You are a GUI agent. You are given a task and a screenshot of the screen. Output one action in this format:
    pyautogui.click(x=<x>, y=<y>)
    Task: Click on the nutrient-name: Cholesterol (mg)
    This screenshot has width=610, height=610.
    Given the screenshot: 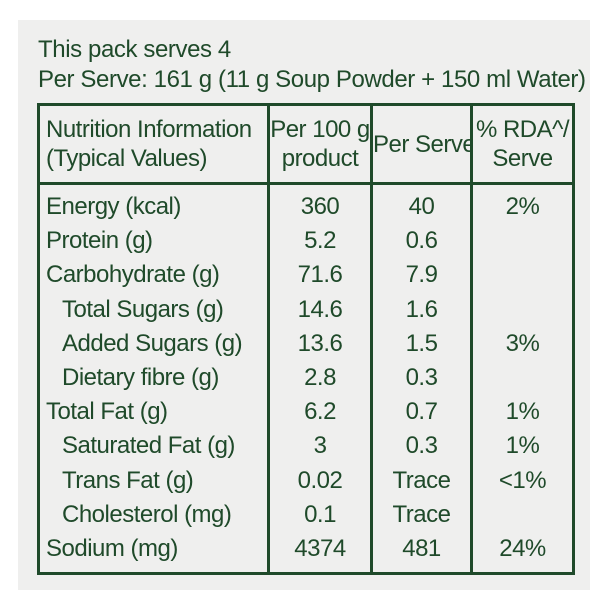 What is the action you would take?
    pyautogui.click(x=153, y=514)
    